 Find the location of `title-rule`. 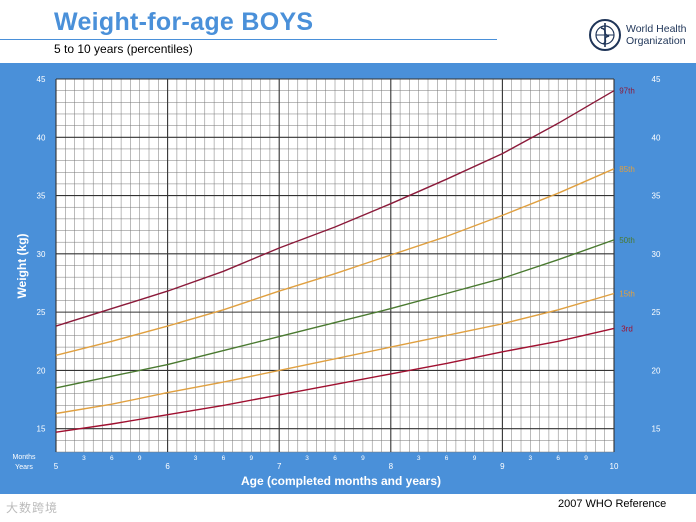

title-rule is located at coordinates (248, 39).